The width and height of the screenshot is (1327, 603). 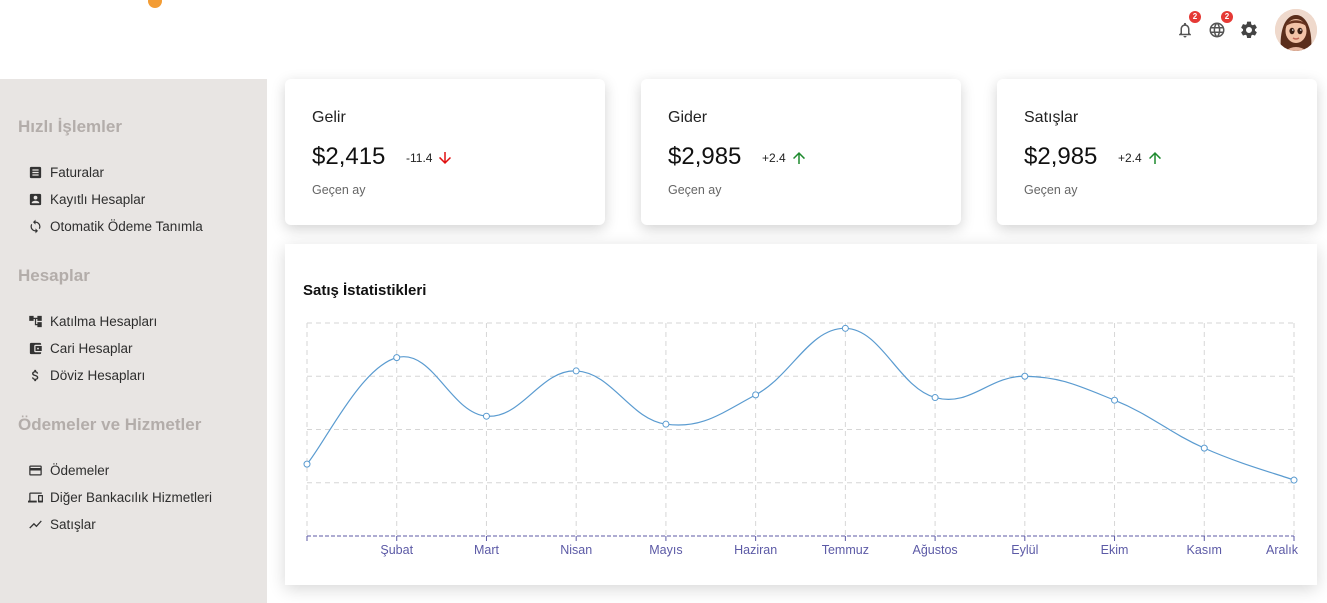 I want to click on gear-icon, so click(x=1249, y=29).